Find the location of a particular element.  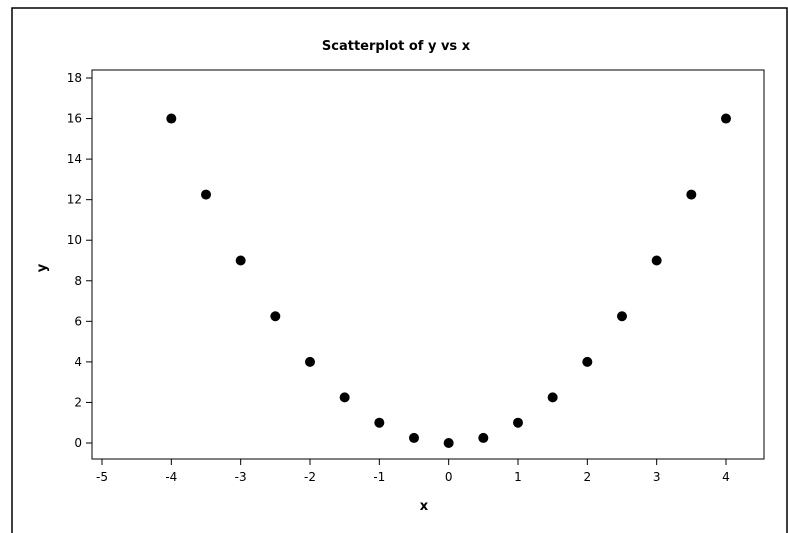

x-axis: -5 -4 -3 -2 -1 0 1 2 3 4 is located at coordinates (413, 471).